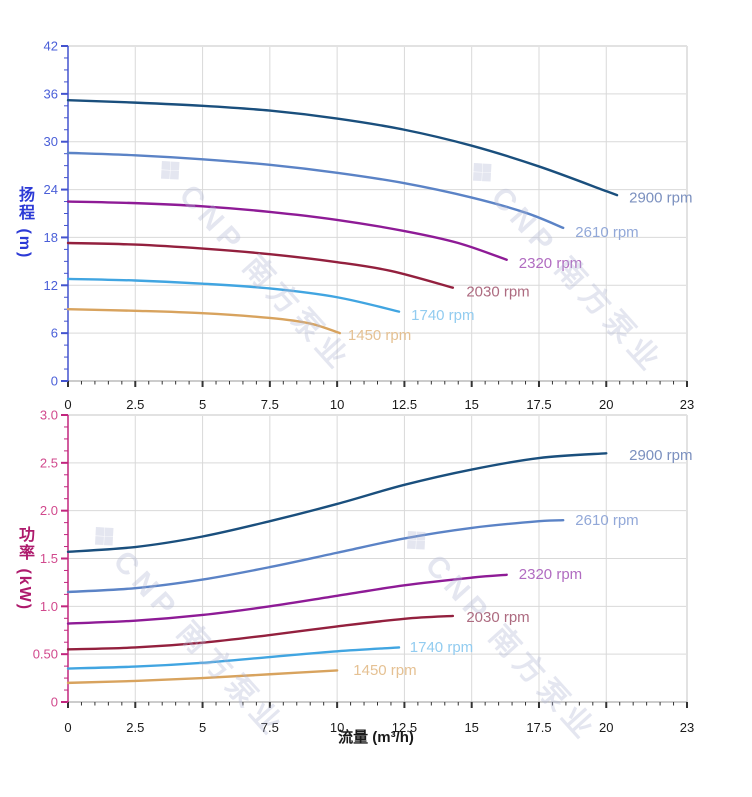 This screenshot has width=752, height=797. I want to click on y-tick-label: 18, so click(51, 237).